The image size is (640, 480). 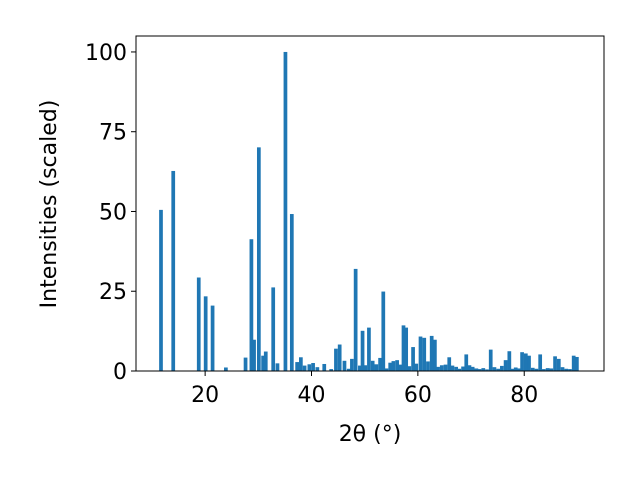 I want to click on y-axis-ticks: 0 25 50 75 100, so click(x=110, y=213).